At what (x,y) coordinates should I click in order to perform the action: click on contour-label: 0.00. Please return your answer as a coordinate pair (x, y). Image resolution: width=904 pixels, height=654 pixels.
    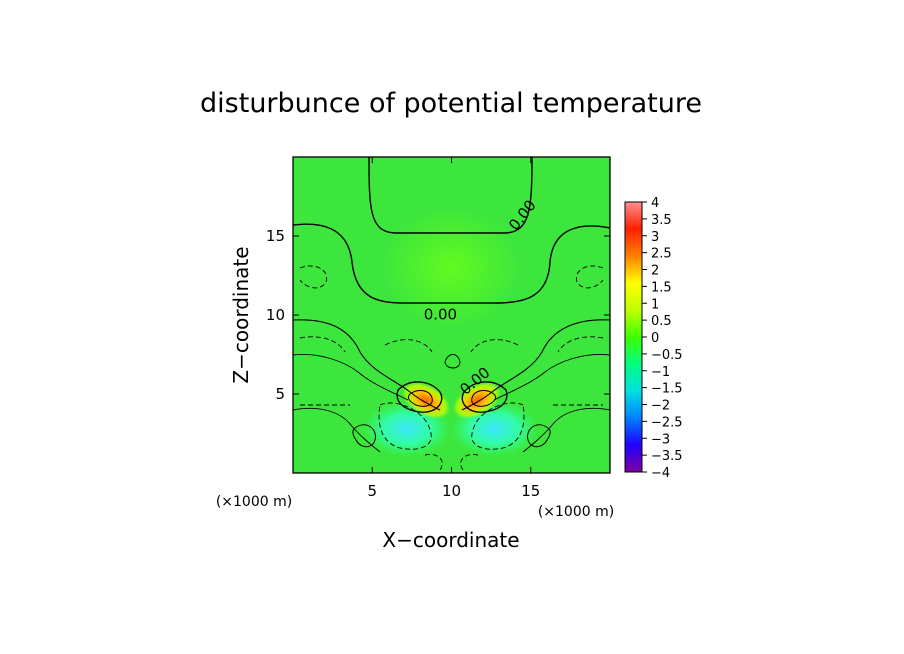
    Looking at the image, I should click on (440, 315).